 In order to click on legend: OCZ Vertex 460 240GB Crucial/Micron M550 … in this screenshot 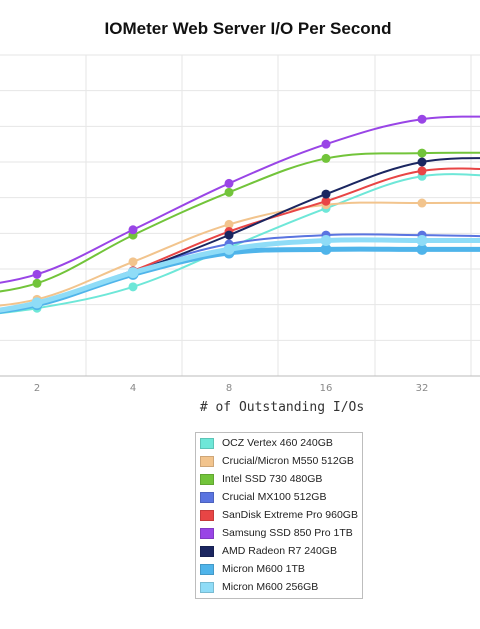, I will do `click(279, 515)`.